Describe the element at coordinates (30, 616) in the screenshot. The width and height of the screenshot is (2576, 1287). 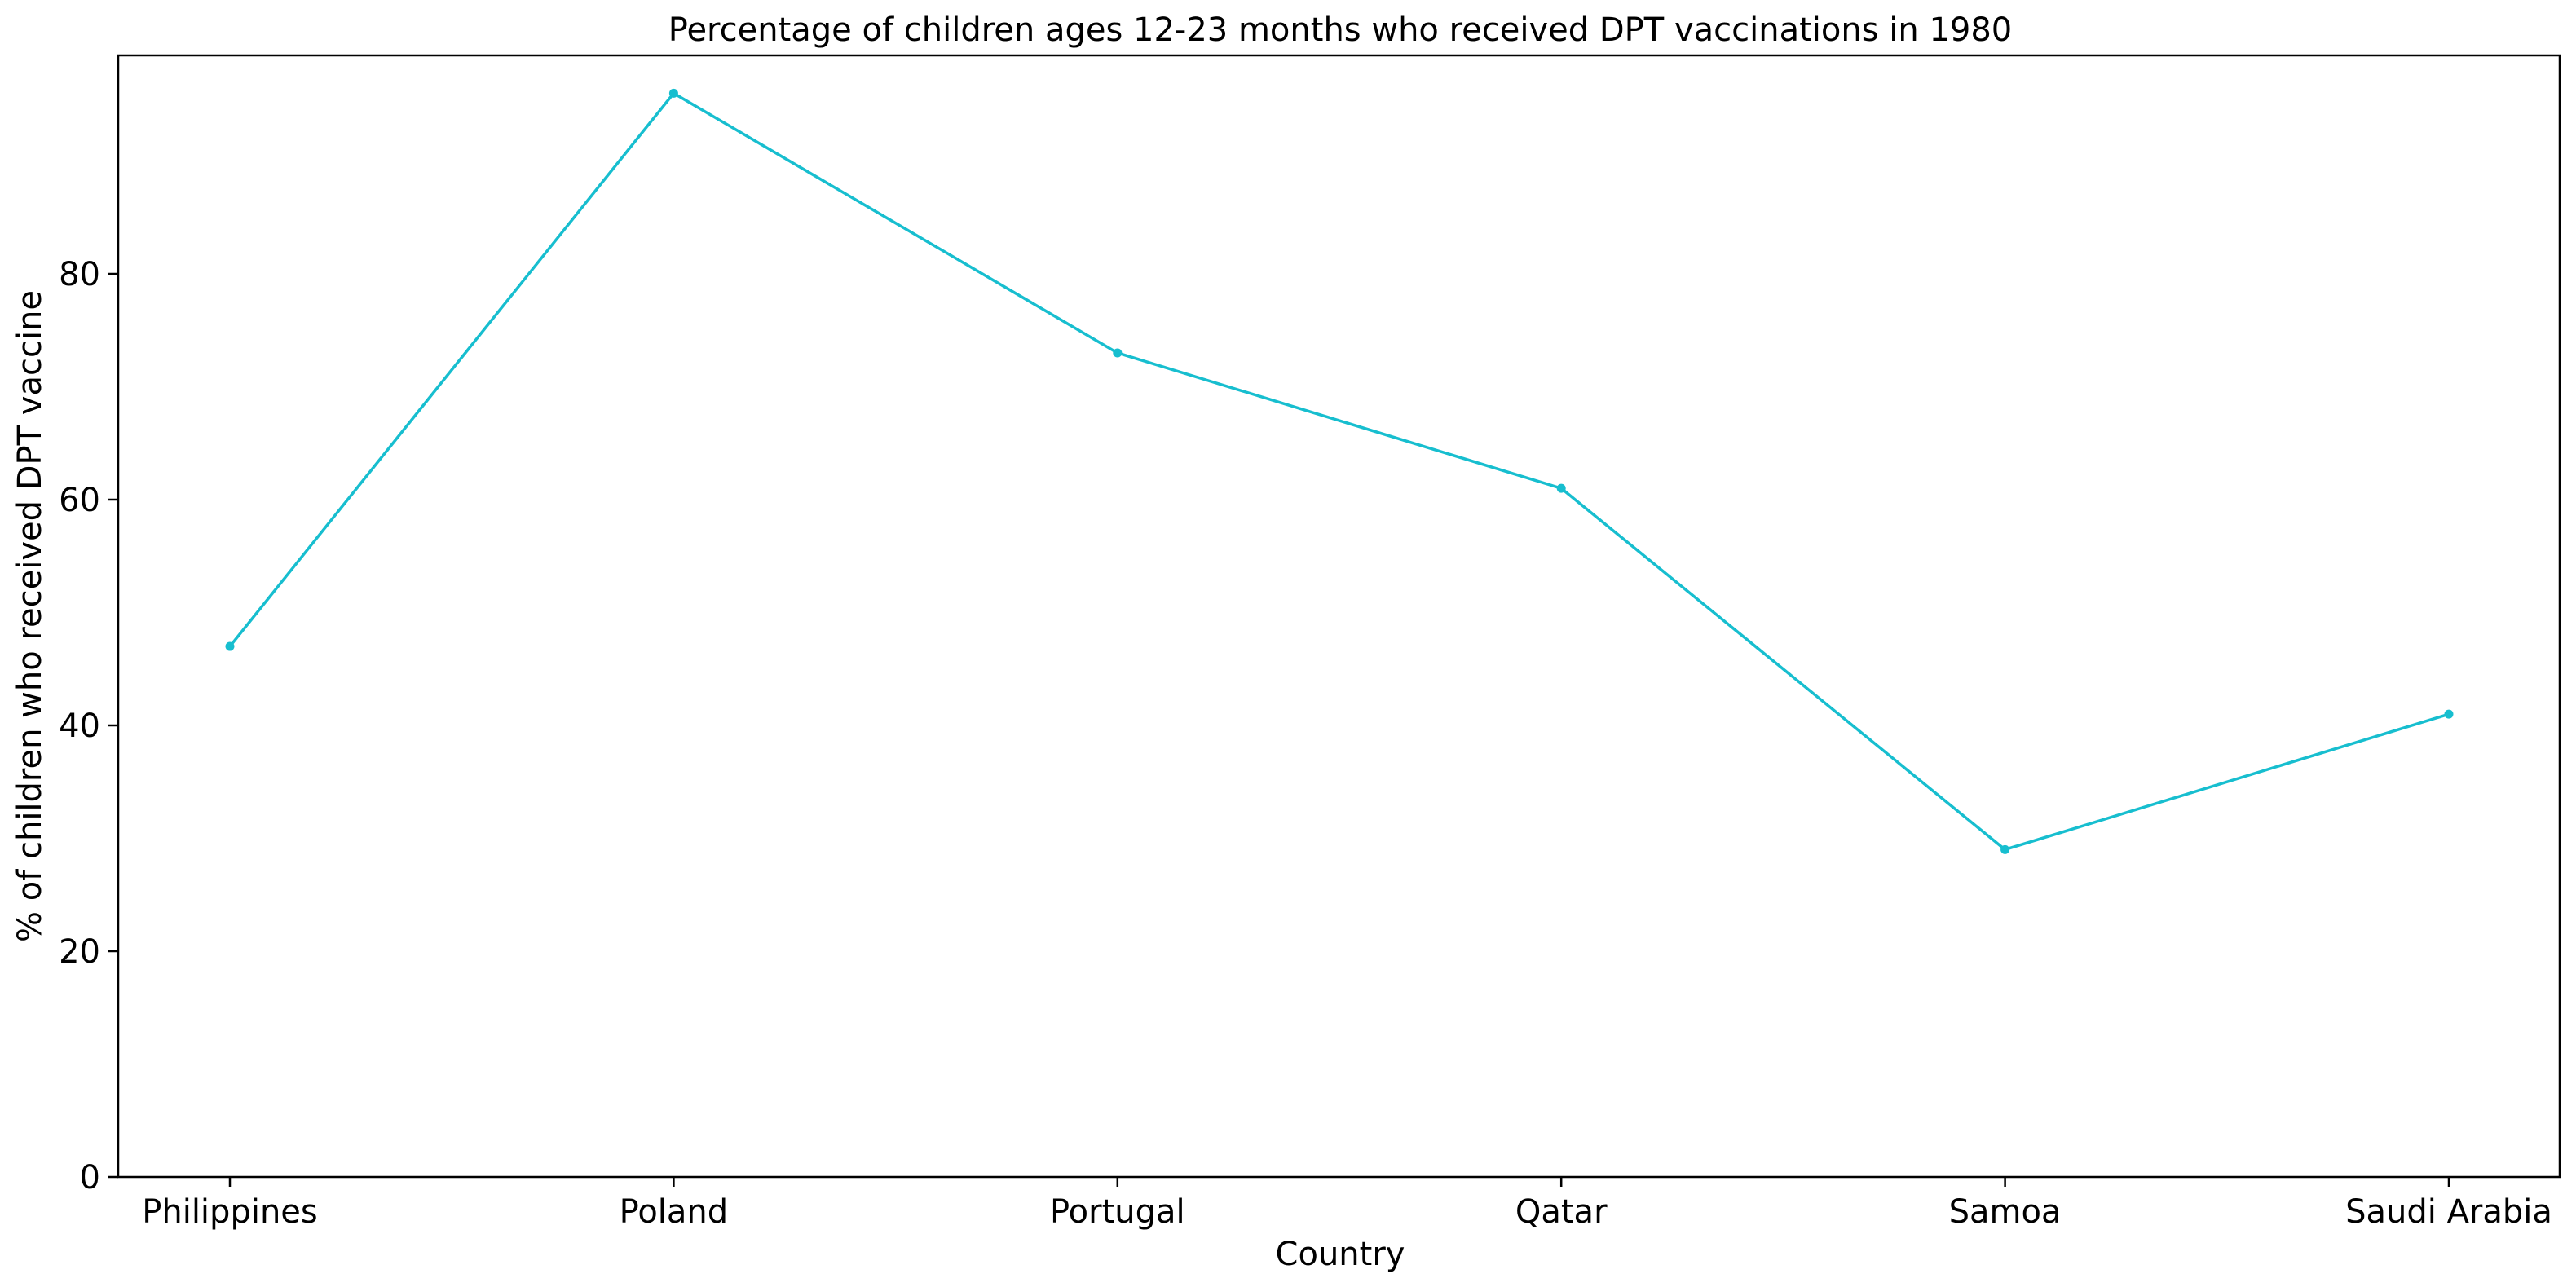
I see `y-axis-label: % of children who received DPT vaccine` at that location.